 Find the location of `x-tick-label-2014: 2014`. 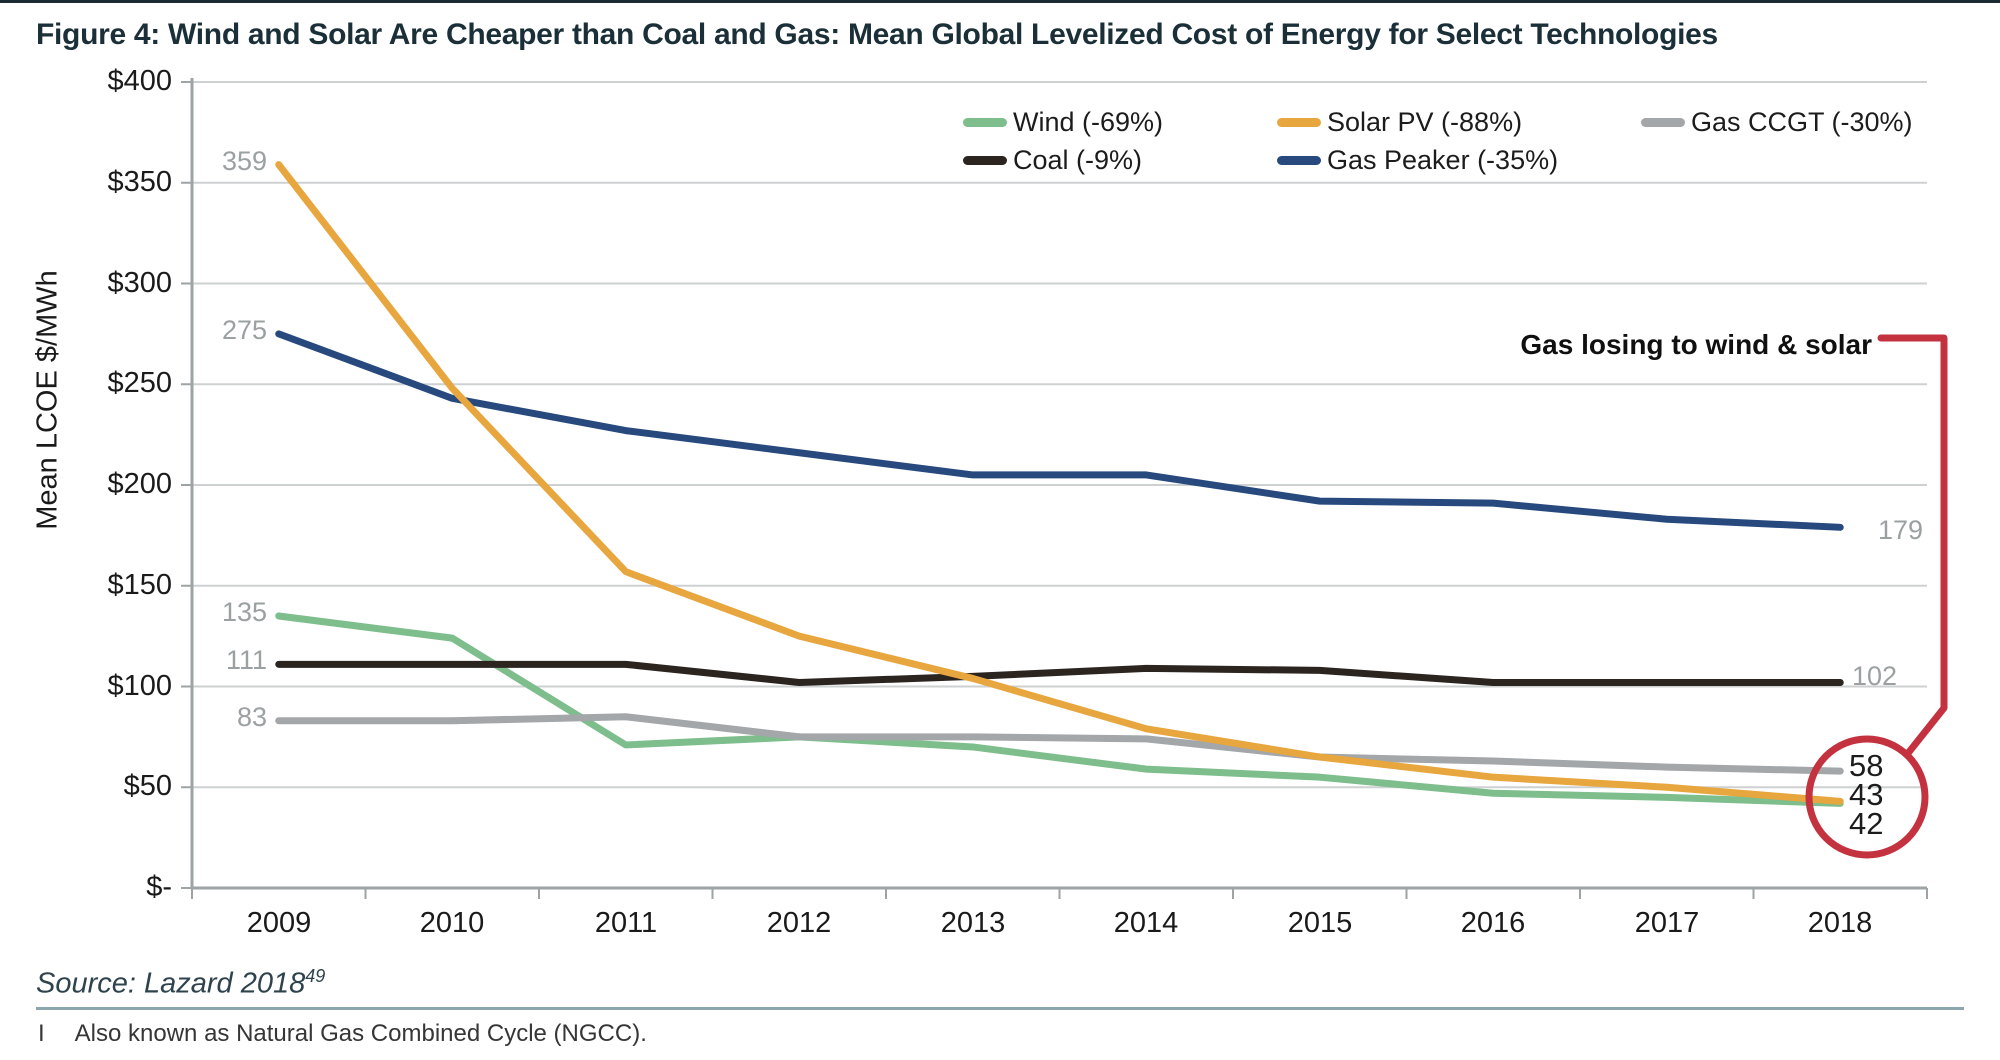

x-tick-label-2014: 2014 is located at coordinates (1146, 923).